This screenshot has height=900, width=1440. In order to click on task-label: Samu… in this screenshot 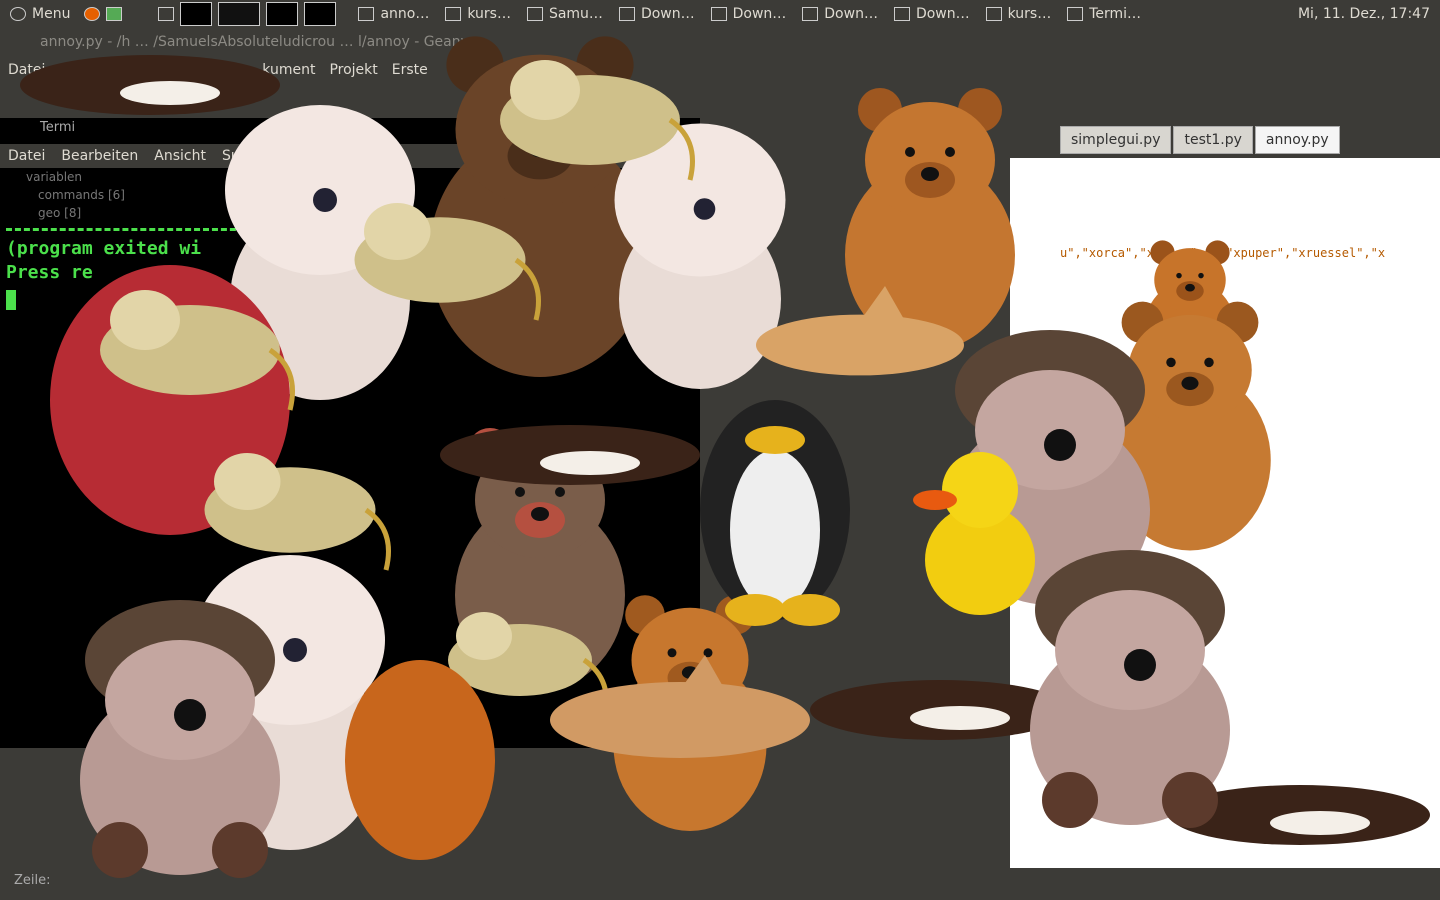, I will do `click(575, 14)`.